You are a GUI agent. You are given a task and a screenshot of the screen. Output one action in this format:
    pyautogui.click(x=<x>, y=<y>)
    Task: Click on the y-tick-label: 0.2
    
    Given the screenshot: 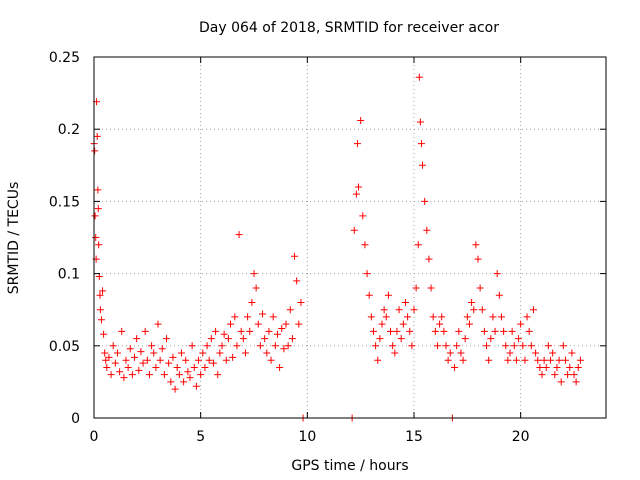 What is the action you would take?
    pyautogui.click(x=69, y=130)
    